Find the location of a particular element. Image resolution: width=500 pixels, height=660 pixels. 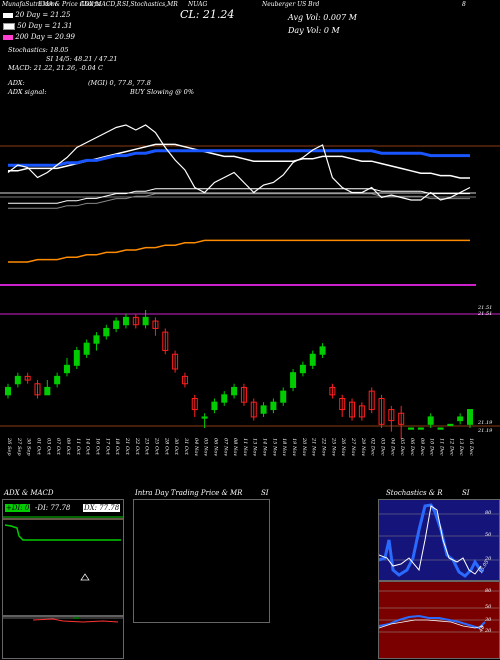

stoch-axis-20: 20 is located at coordinates (488, 559).